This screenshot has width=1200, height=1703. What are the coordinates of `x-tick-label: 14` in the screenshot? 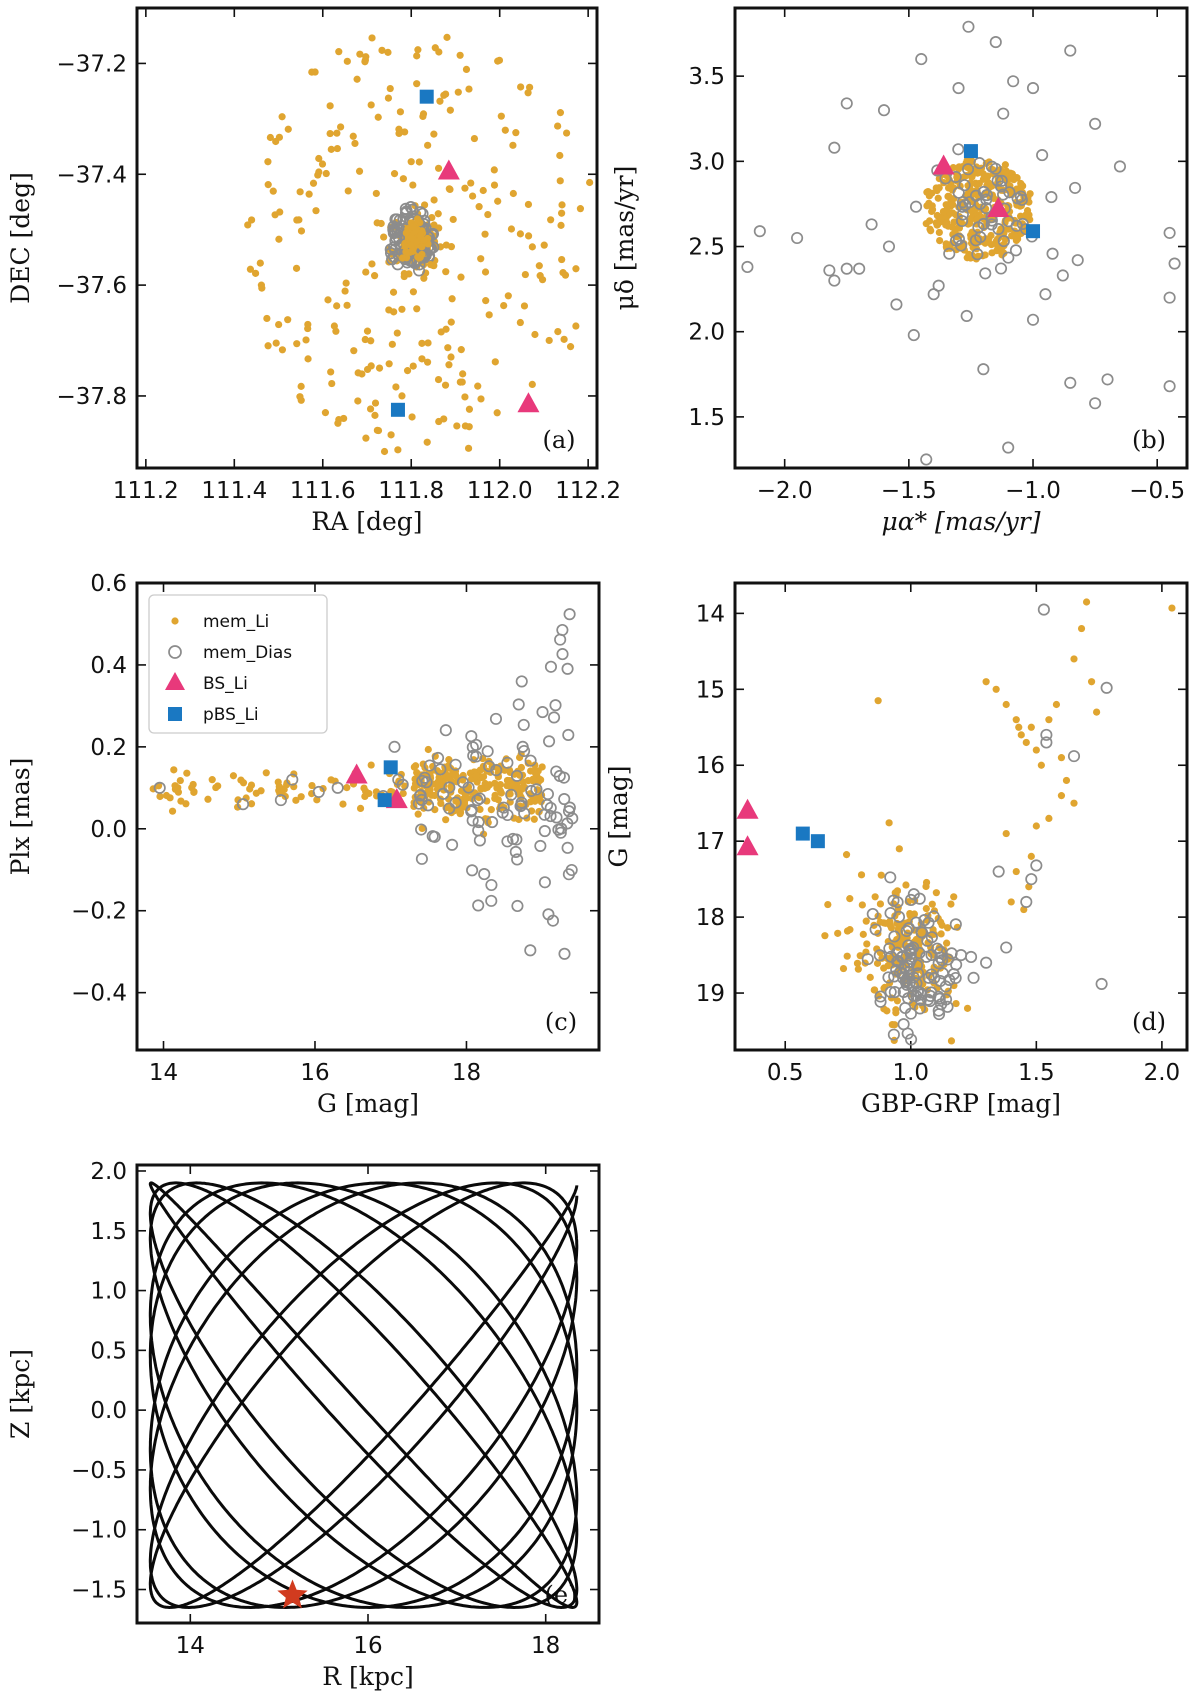 It's located at (163, 1073).